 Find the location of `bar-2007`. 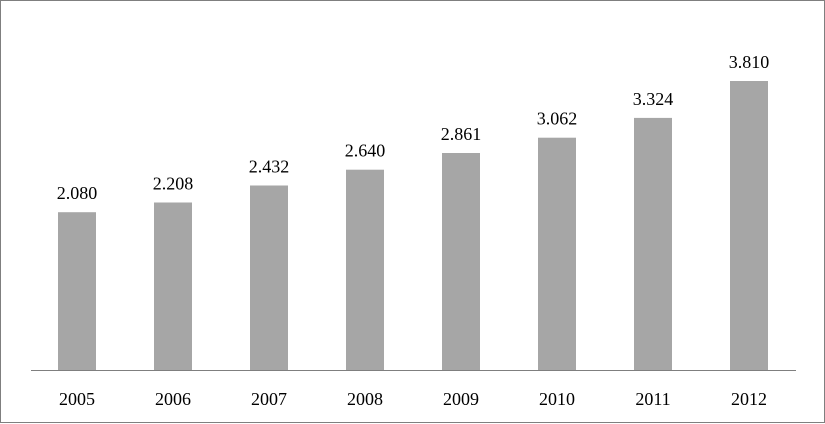

bar-2007 is located at coordinates (269, 277).